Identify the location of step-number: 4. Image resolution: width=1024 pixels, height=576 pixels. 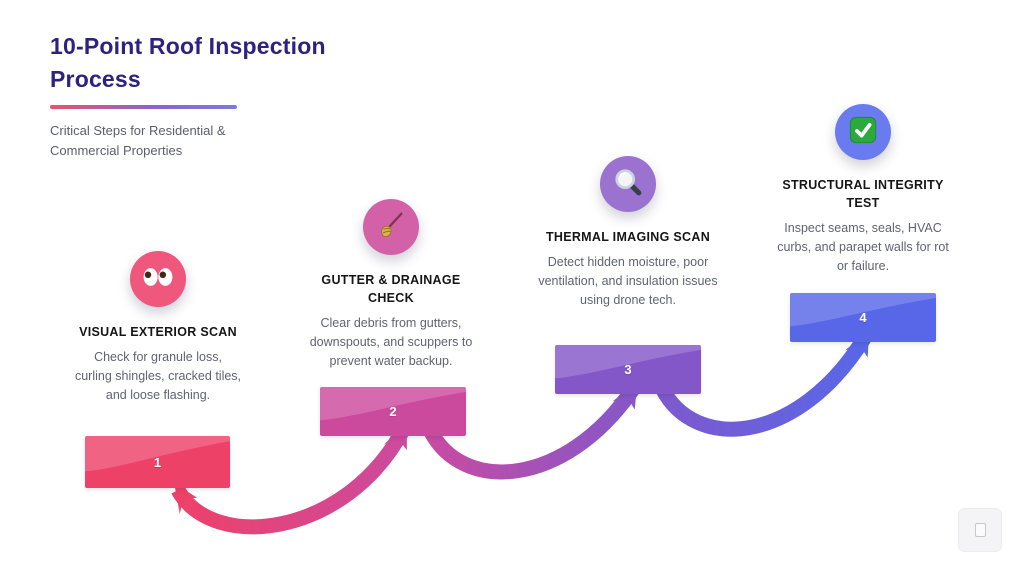
(863, 317).